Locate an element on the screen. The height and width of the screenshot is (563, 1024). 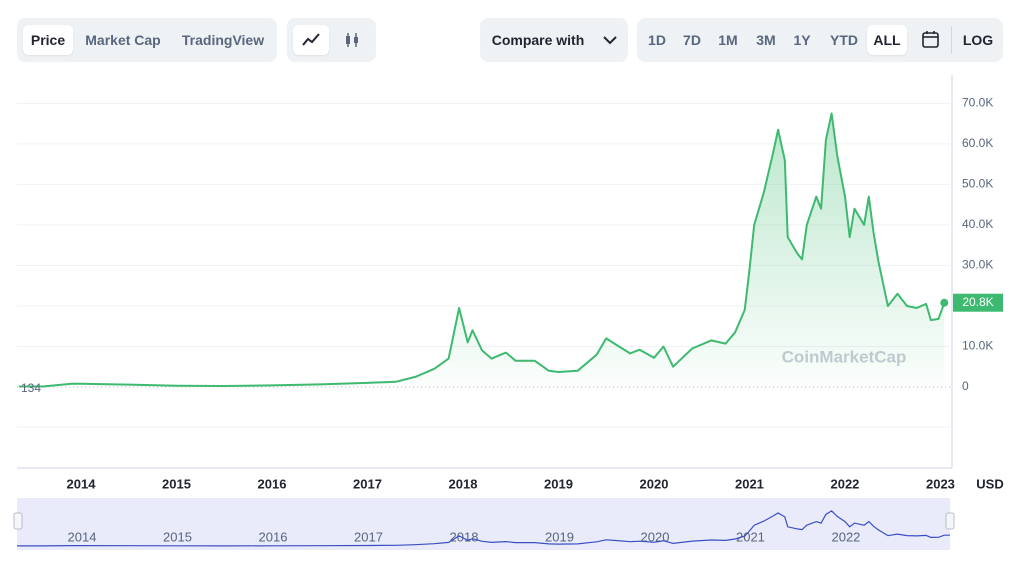
chevron-icon is located at coordinates (610, 40).